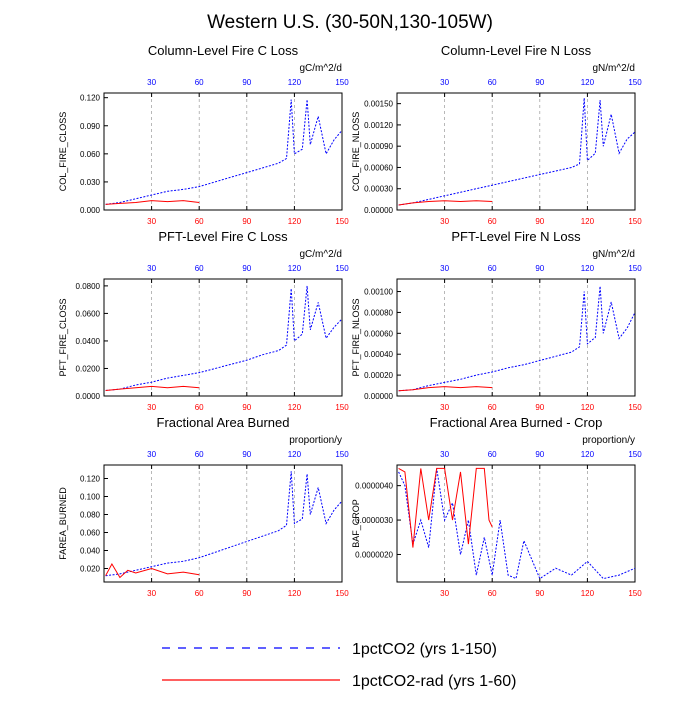  Describe the element at coordinates (434, 681) in the screenshot. I see `legend-label-1pctco2-rad: 1pctCO2-rad (yrs 1-60)` at that location.